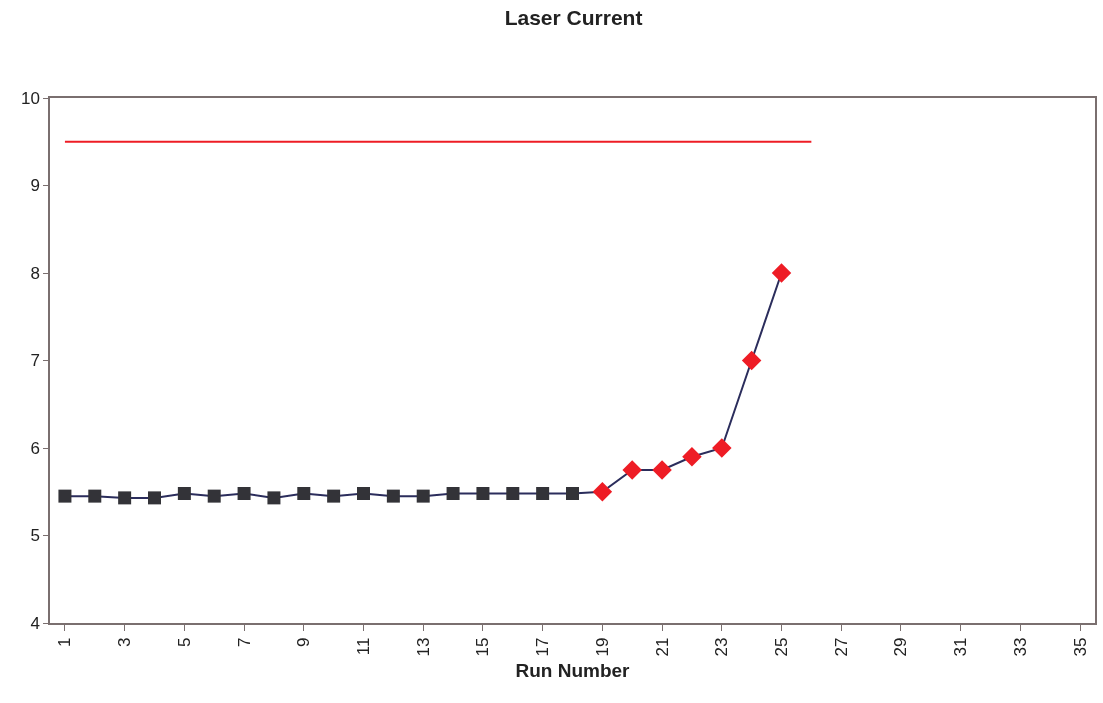  I want to click on x-tick-label: 7, so click(244, 642).